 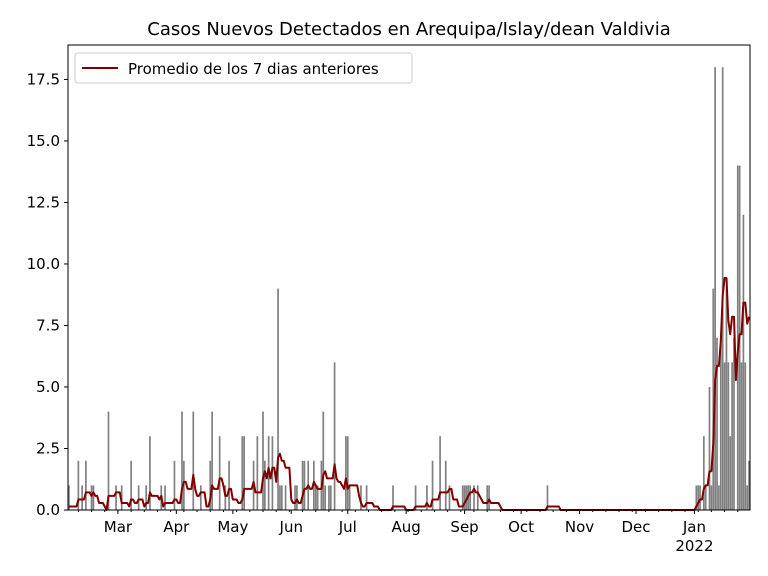 What do you see at coordinates (694, 546) in the screenshot?
I see `x-tick-year-label: 2022` at bounding box center [694, 546].